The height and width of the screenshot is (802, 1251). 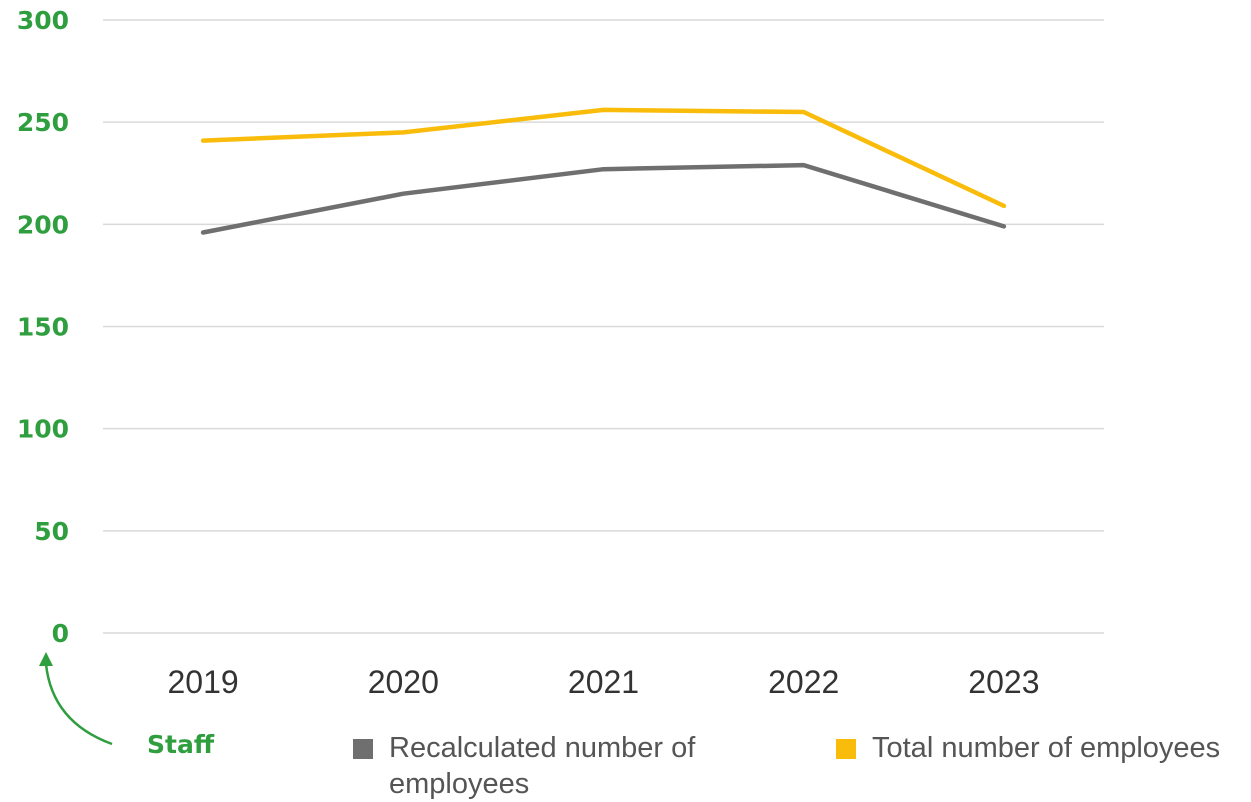 I want to click on legend-swatch-total, so click(x=846, y=749).